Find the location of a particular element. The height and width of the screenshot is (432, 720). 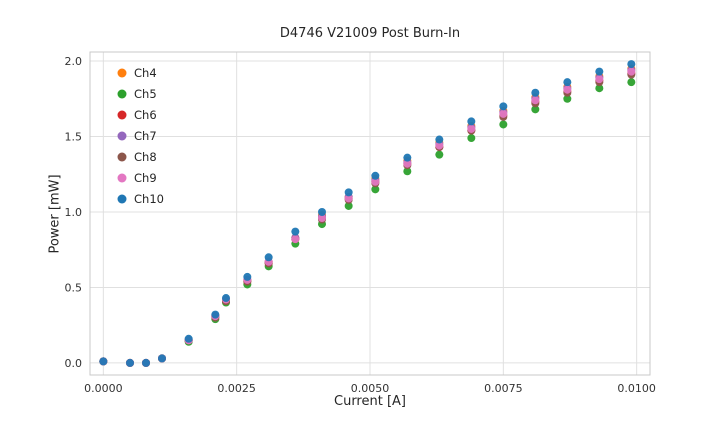

x-tick-label: 0.0050 is located at coordinates (370, 388).